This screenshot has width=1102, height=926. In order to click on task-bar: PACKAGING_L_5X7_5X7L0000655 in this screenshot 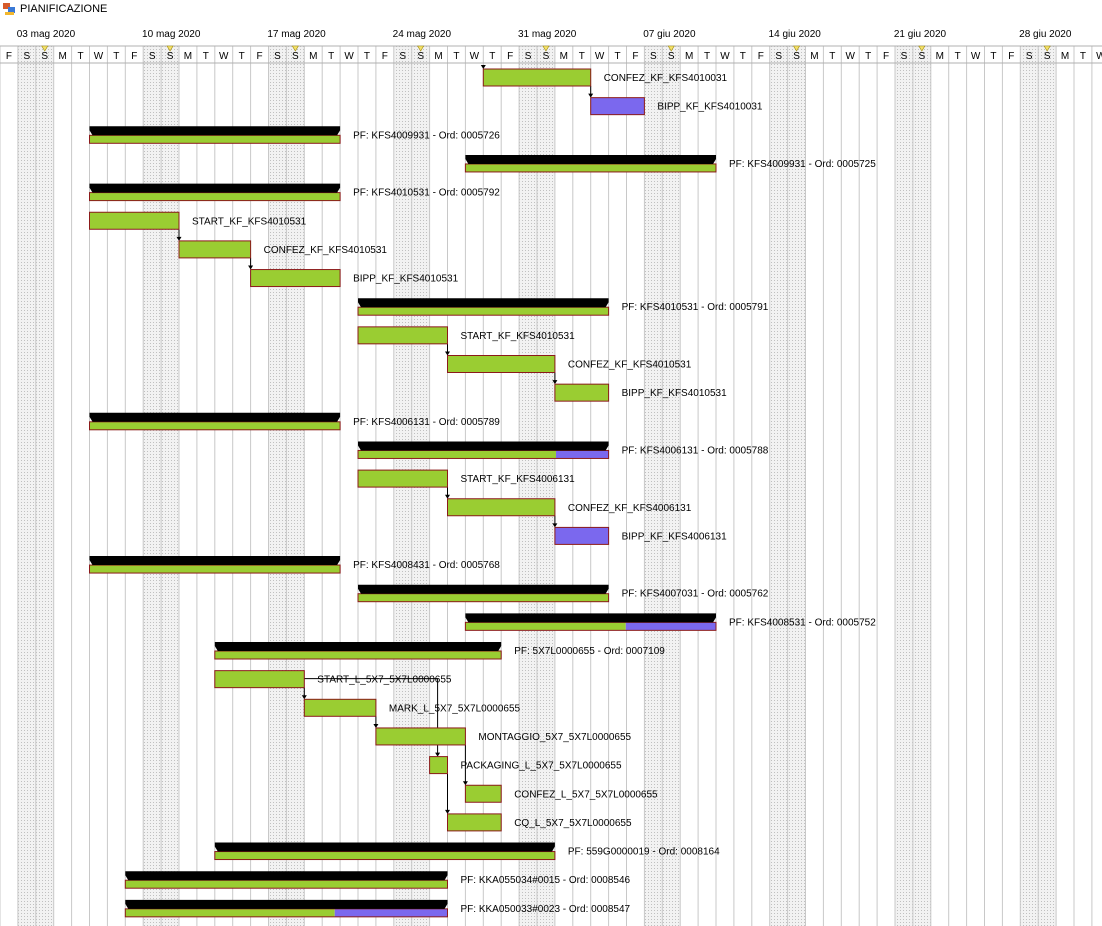, I will do `click(525, 765)`.